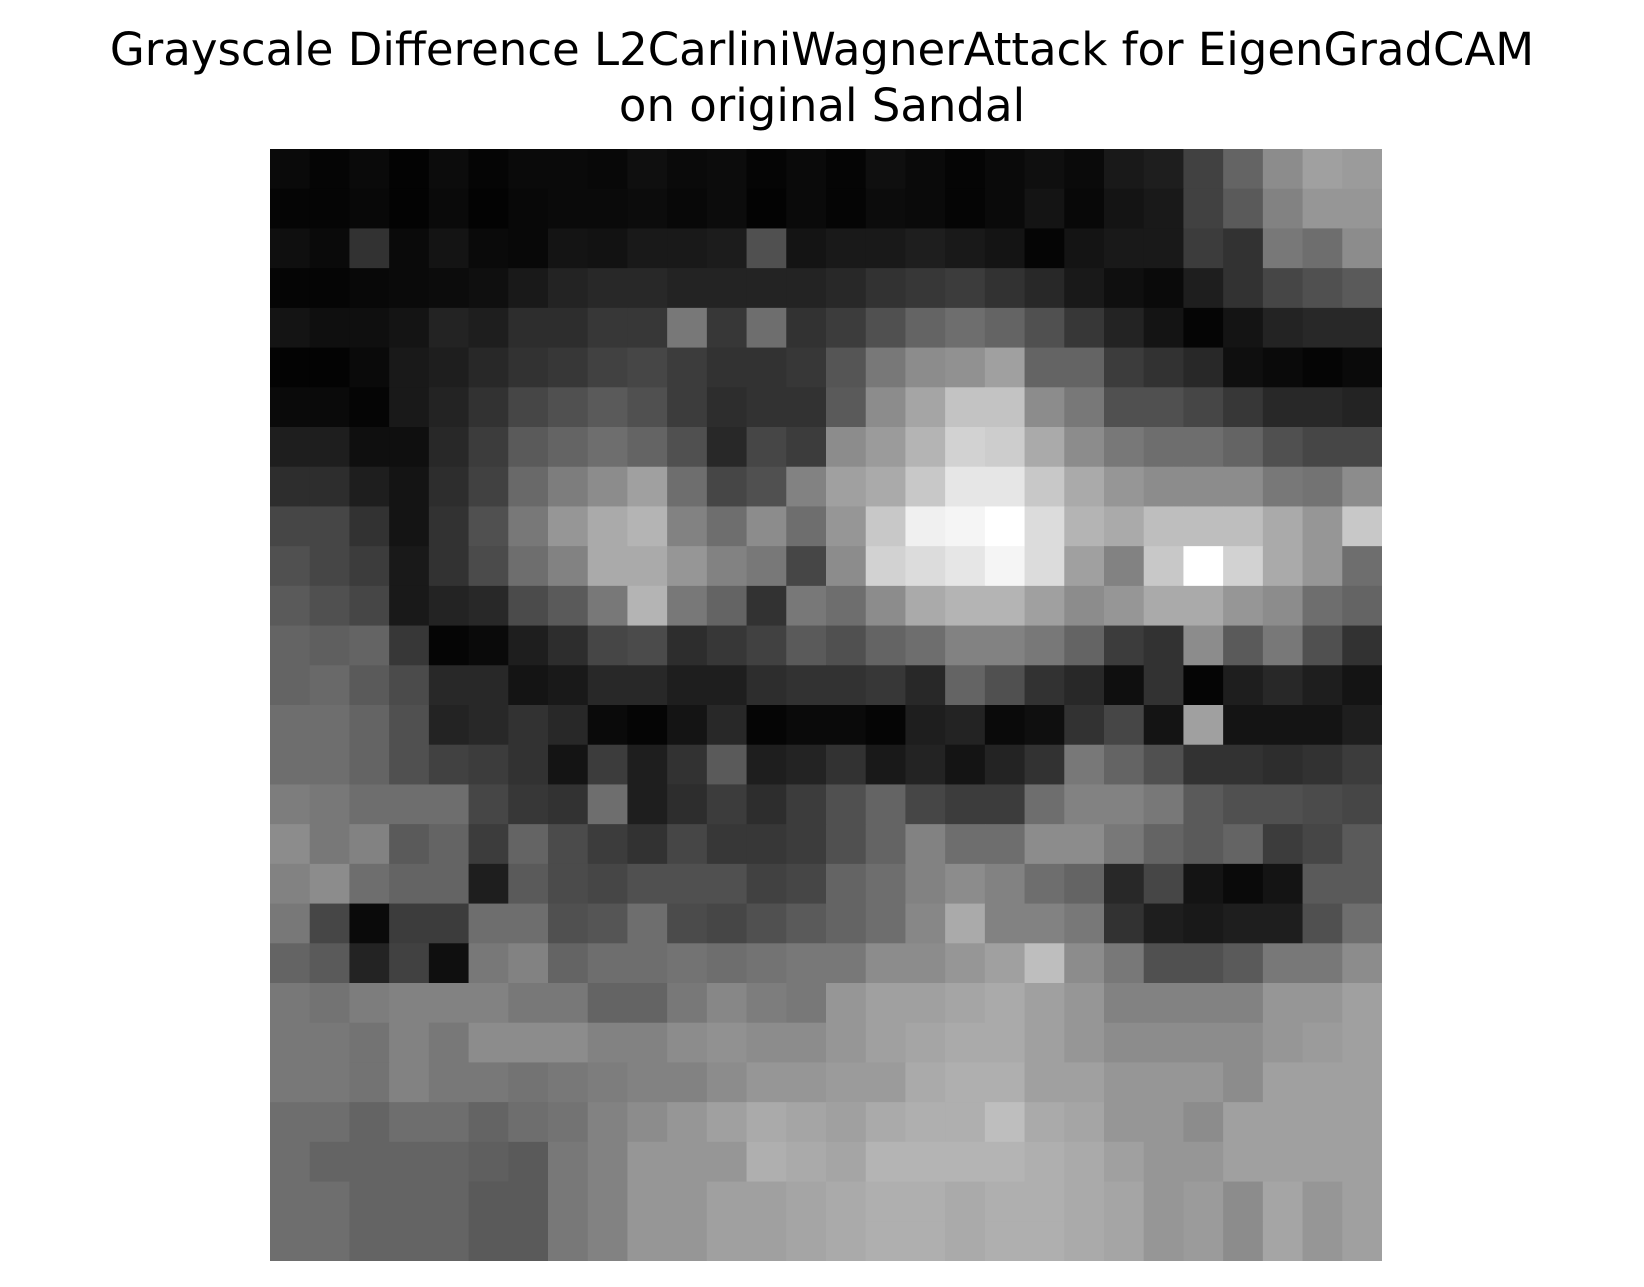 This screenshot has width=1644, height=1287. What do you see at coordinates (1322, 645) in the screenshot?
I see `heatmap-cell-r12-c26` at bounding box center [1322, 645].